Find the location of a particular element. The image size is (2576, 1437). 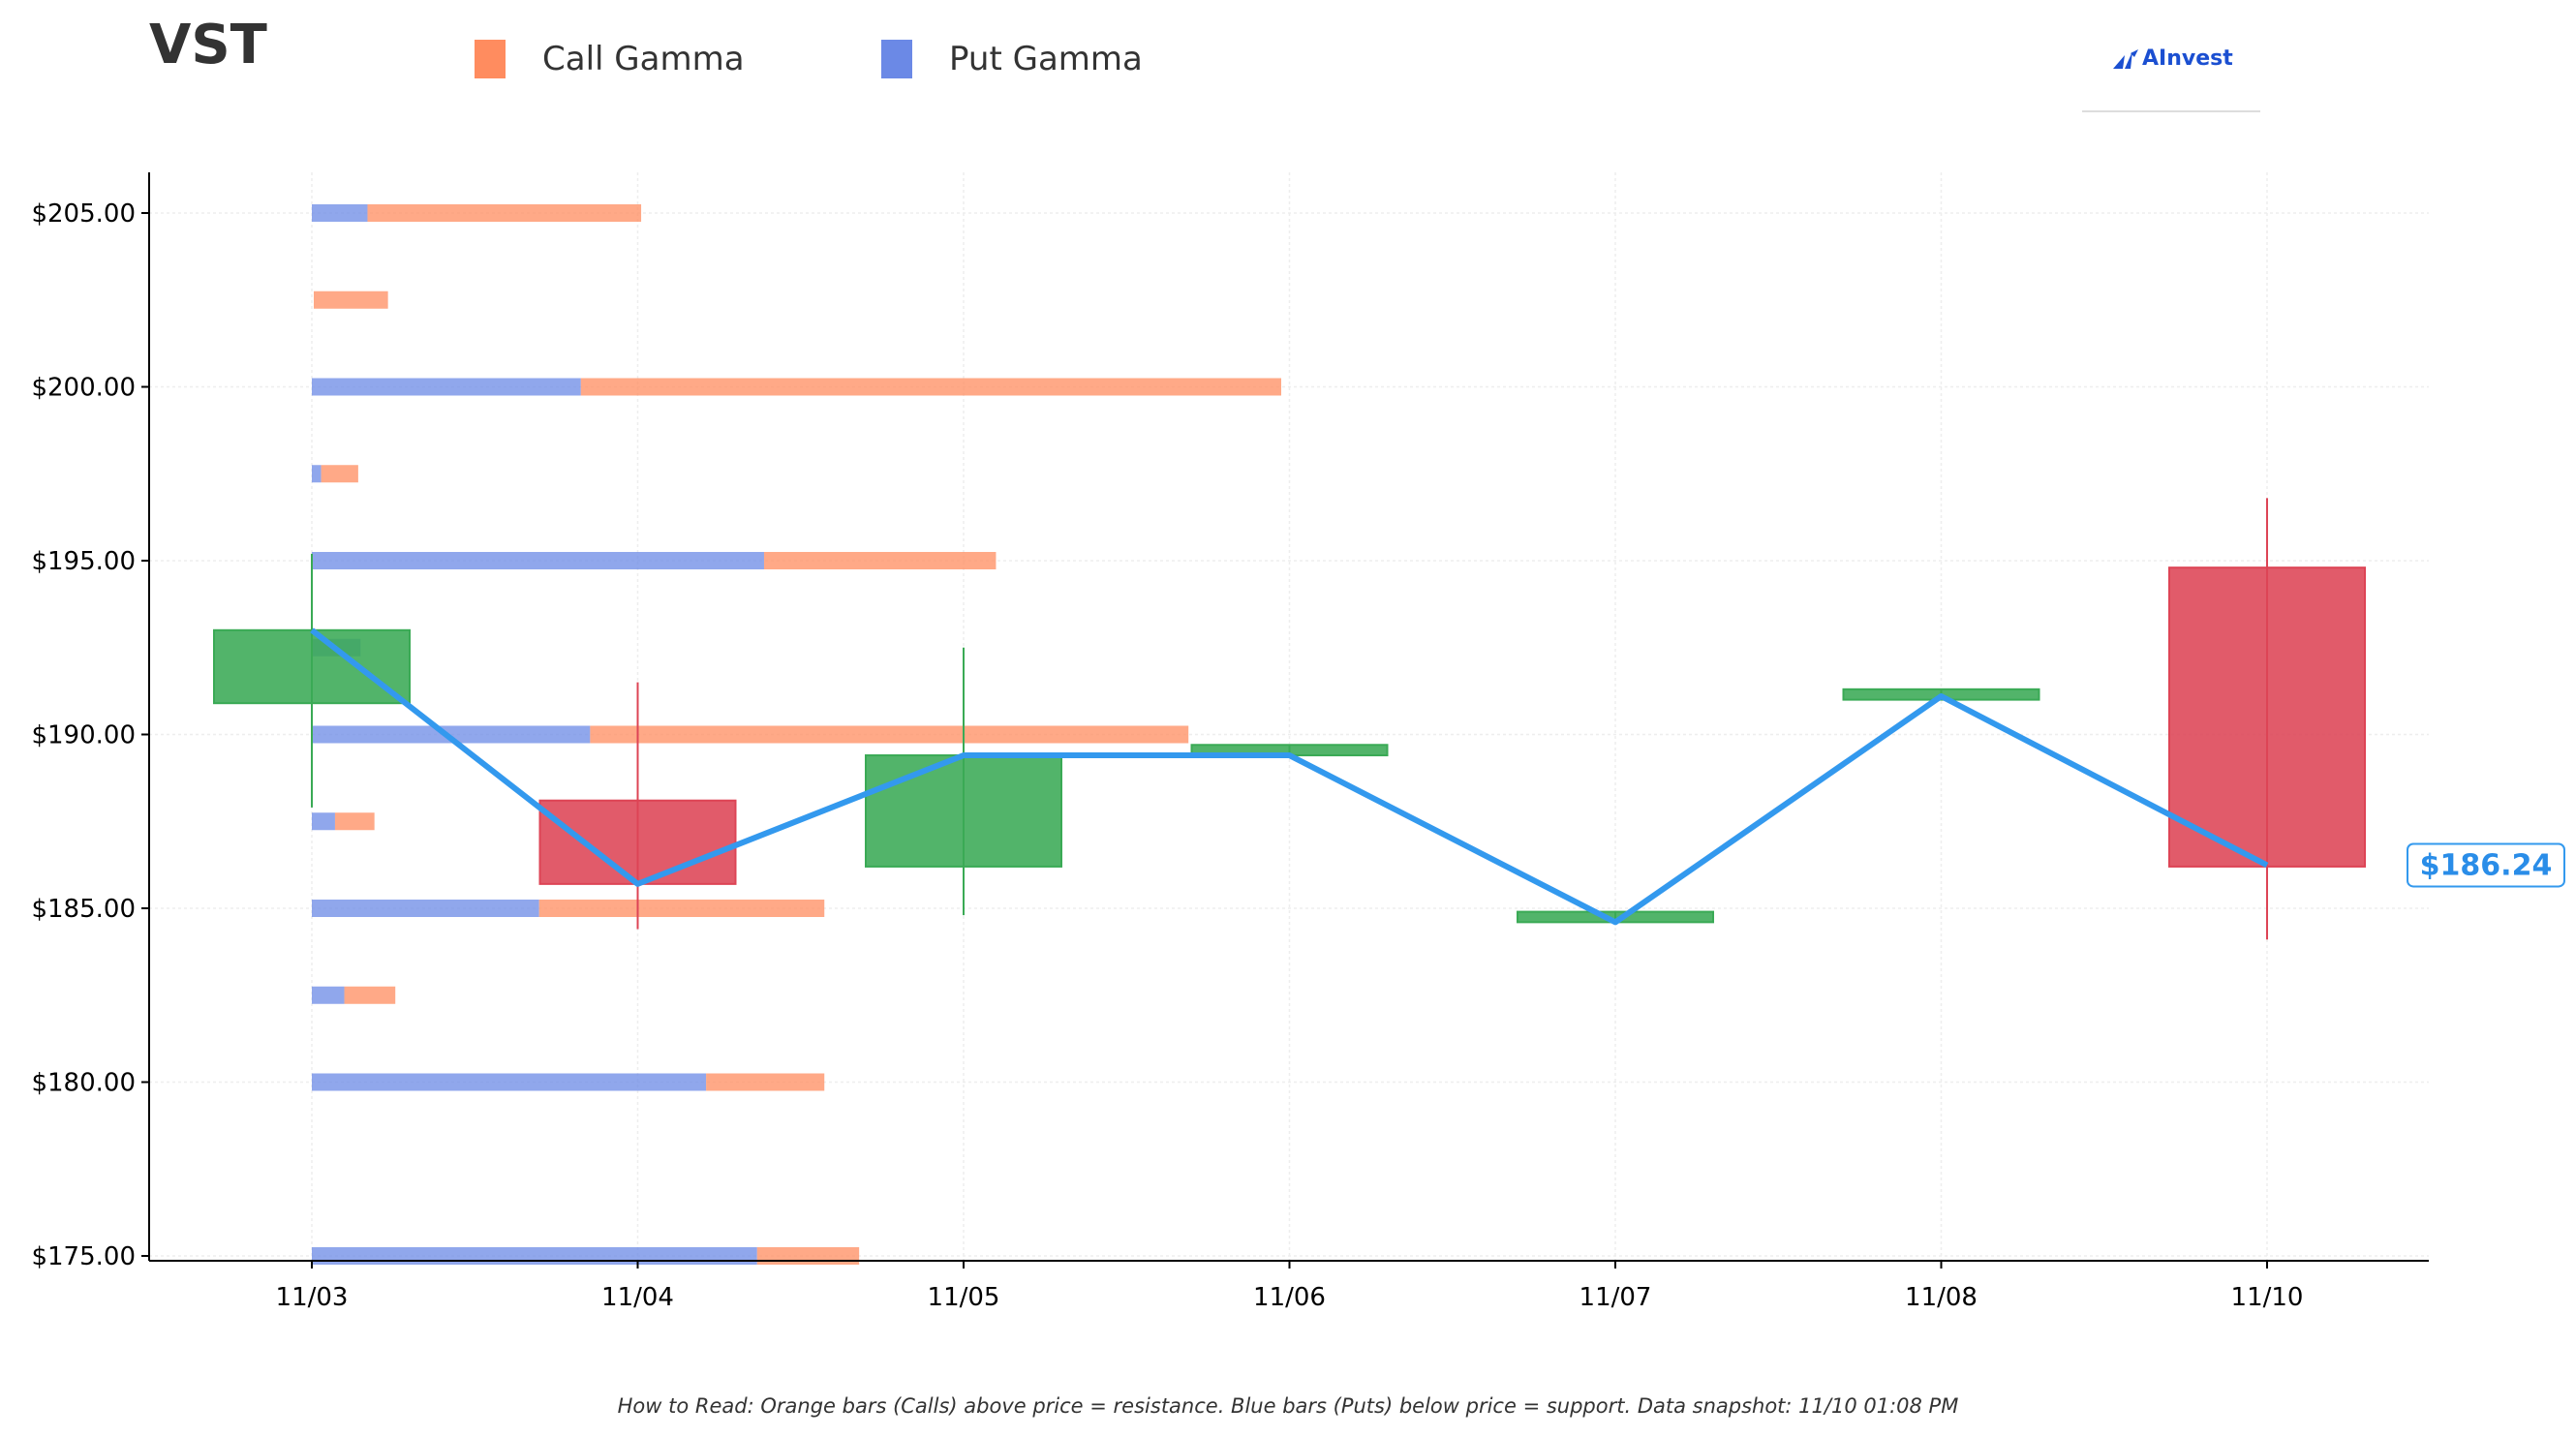

put-gamma-label: Put Gamma is located at coordinates (1046, 59).